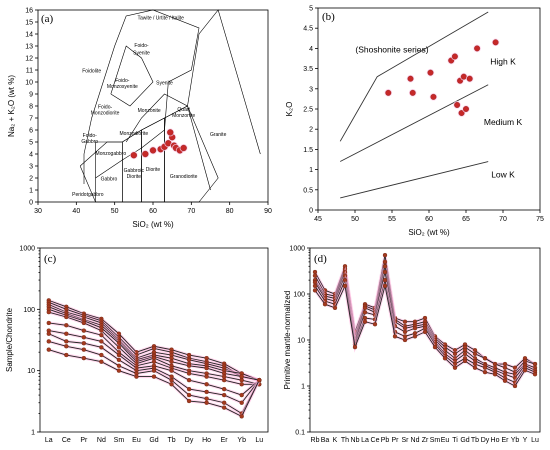 The image size is (550, 450). Describe the element at coordinates (445, 440) in the screenshot. I see `x-tick-label-d: Eu` at that location.